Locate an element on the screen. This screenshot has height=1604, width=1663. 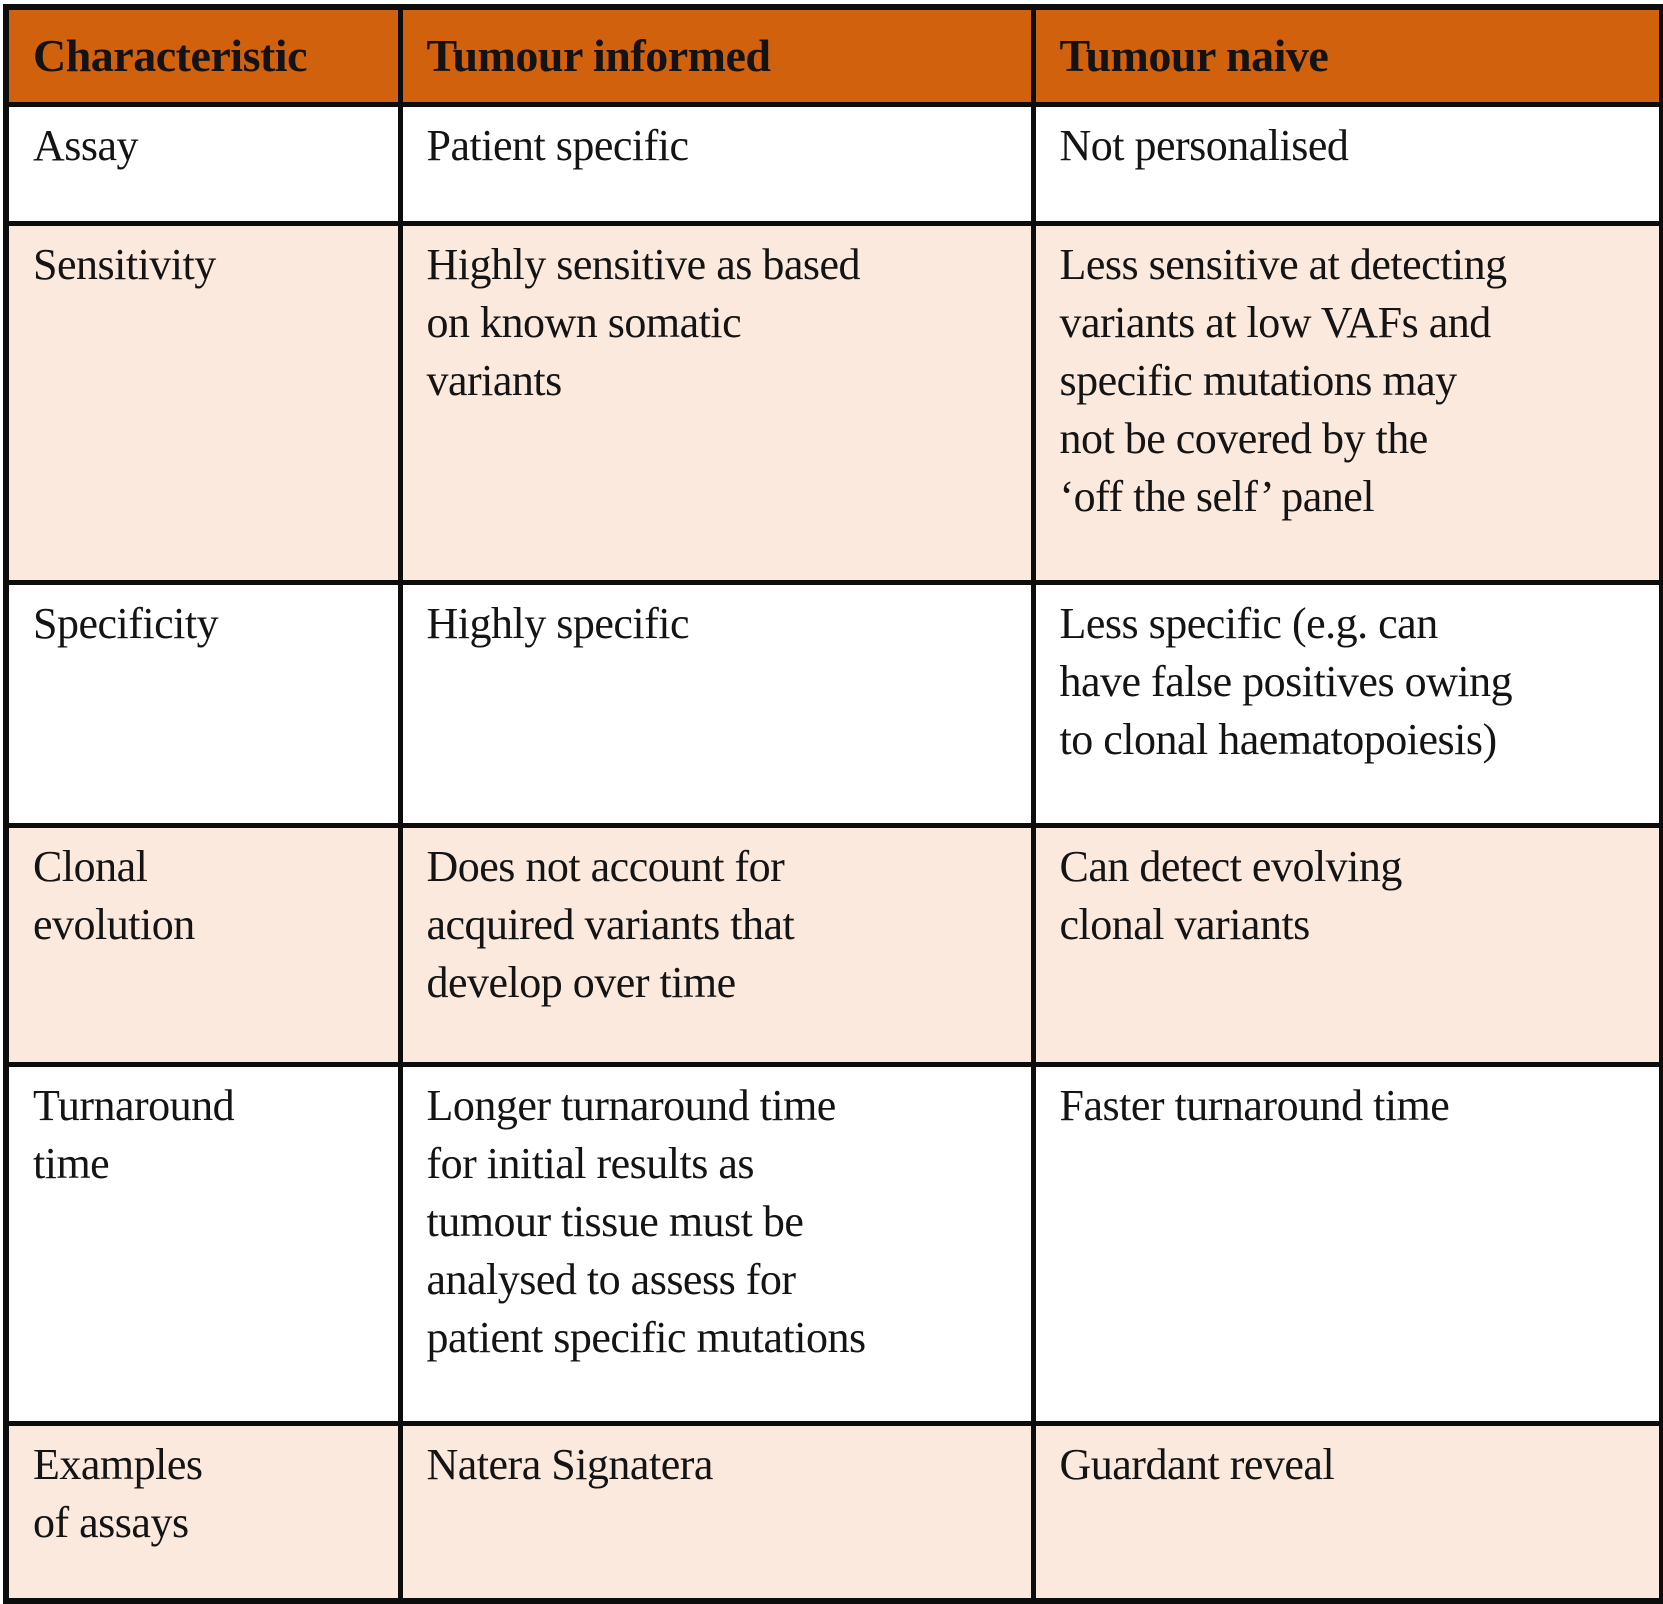
cell-assay-naive: Not personalised is located at coordinates (1346, 164).